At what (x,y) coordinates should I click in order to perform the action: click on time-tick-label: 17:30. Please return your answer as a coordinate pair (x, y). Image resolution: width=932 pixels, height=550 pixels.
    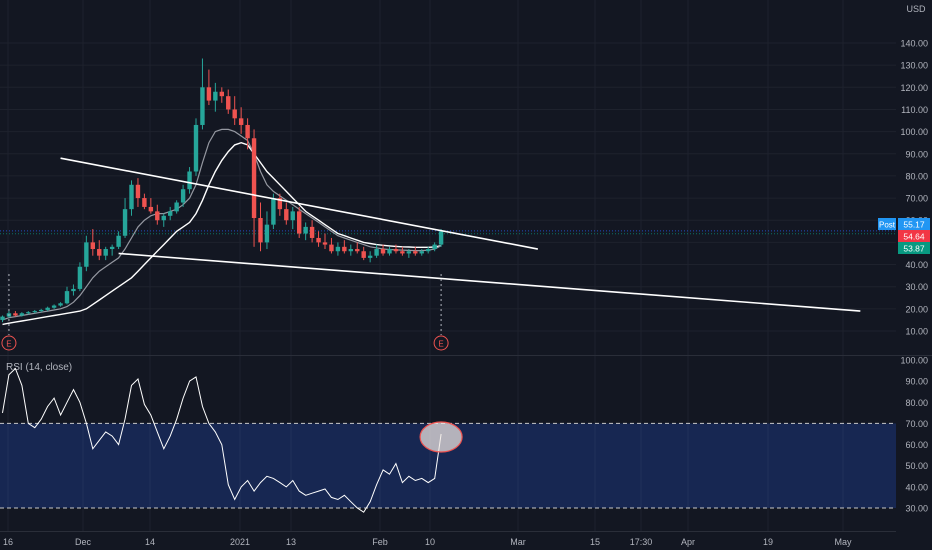
    Looking at the image, I should click on (641, 542).